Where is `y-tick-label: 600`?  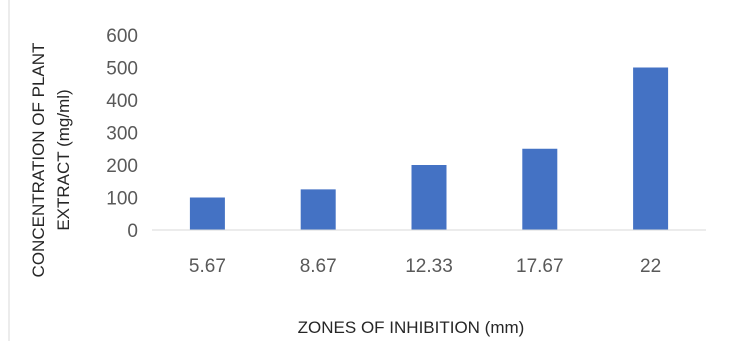 y-tick-label: 600 is located at coordinates (122, 36).